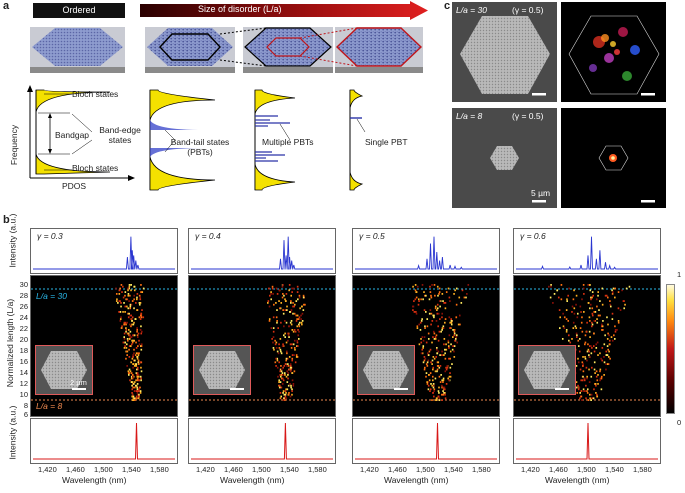 This screenshot has height=493, width=685. I want to click on sem-small: L/a = 8 (γ = 0.5) 5 µm, so click(504, 158).